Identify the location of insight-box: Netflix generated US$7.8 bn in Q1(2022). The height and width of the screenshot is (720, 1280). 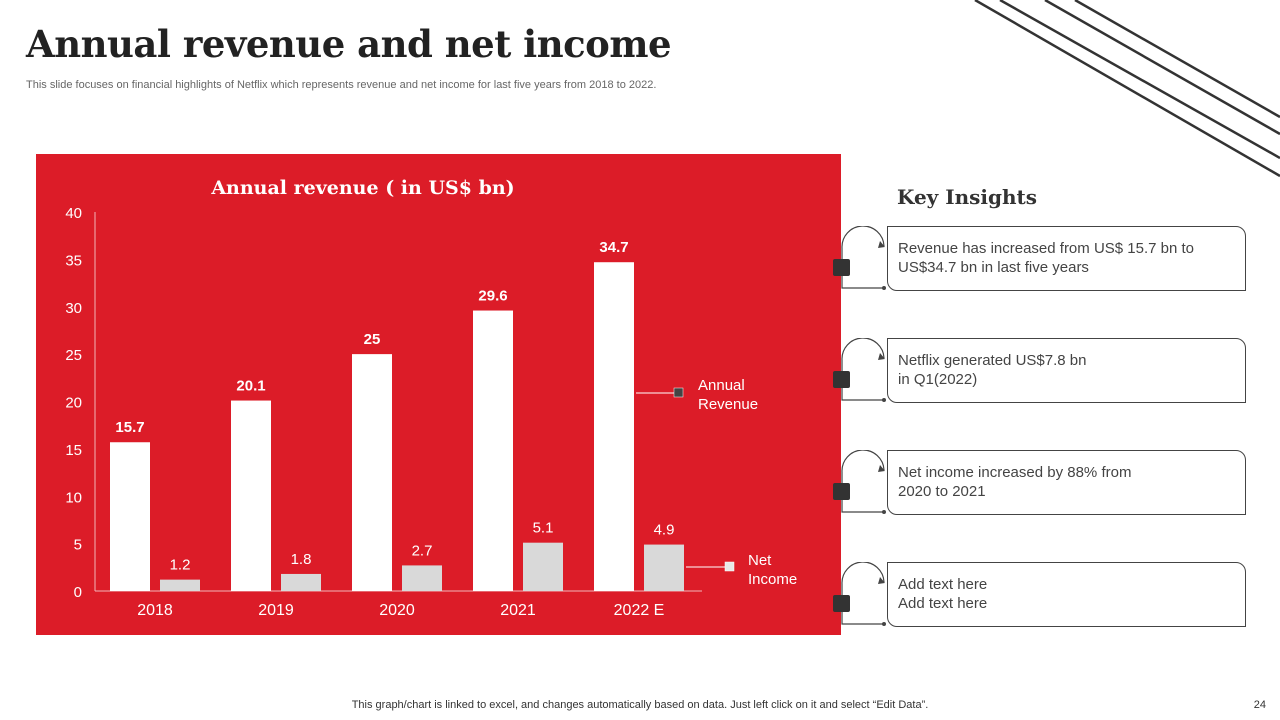
(1066, 370).